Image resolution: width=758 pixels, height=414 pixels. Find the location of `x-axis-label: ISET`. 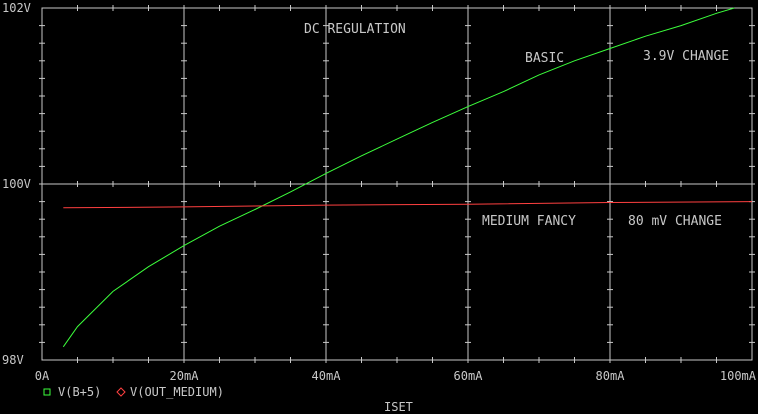

x-axis-label: ISET is located at coordinates (398, 407).